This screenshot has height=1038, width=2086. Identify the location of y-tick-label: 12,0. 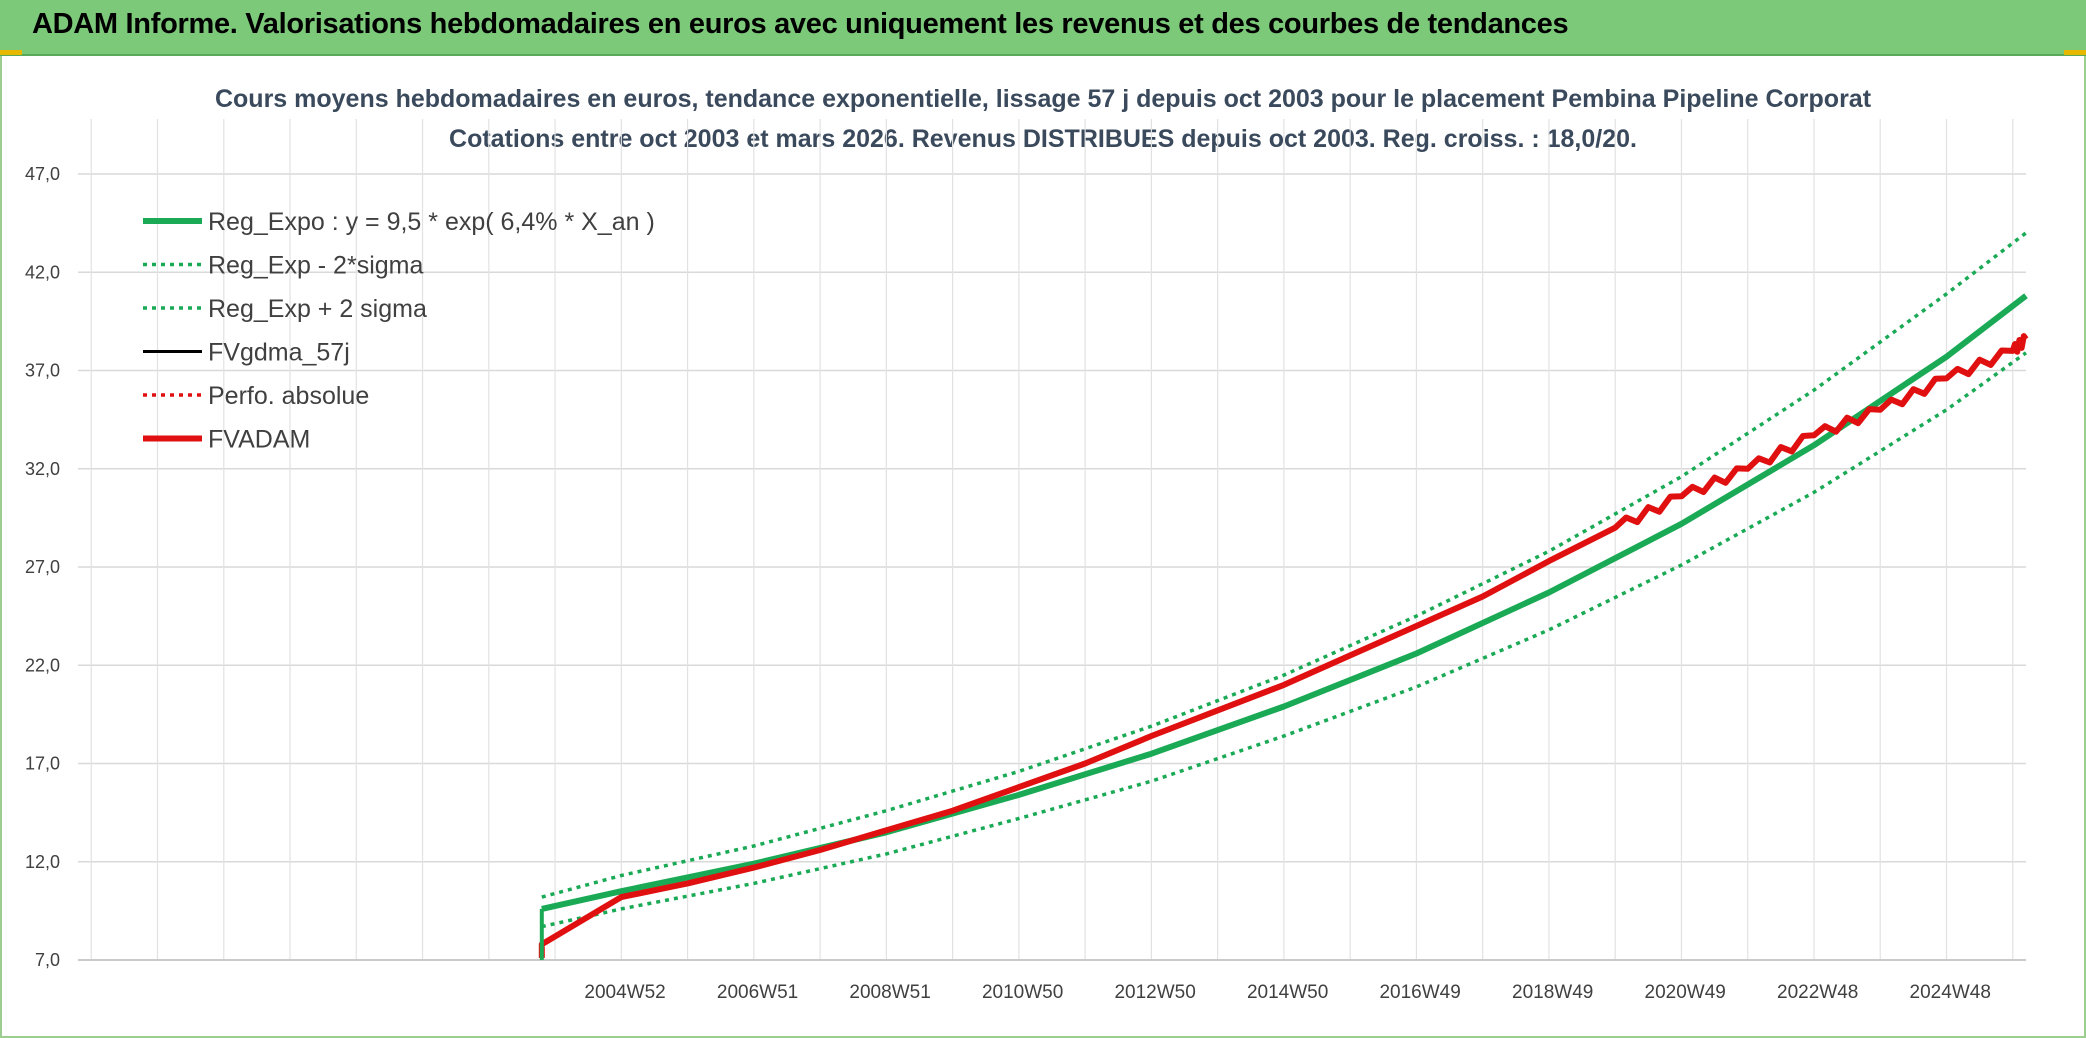
(42, 862).